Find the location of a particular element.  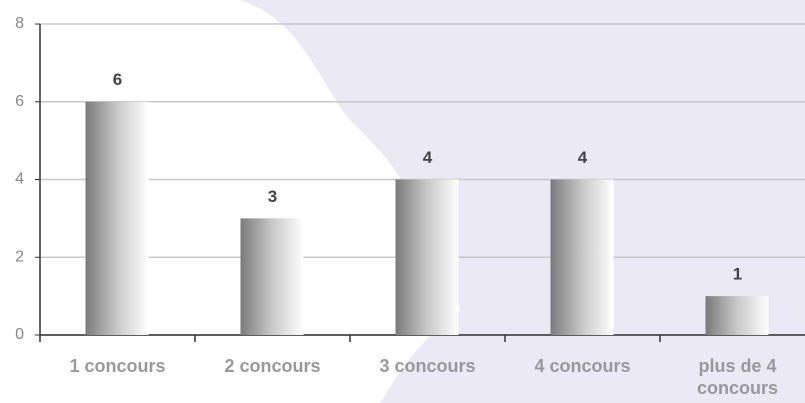

y-tick-label: 6 is located at coordinates (19, 101).